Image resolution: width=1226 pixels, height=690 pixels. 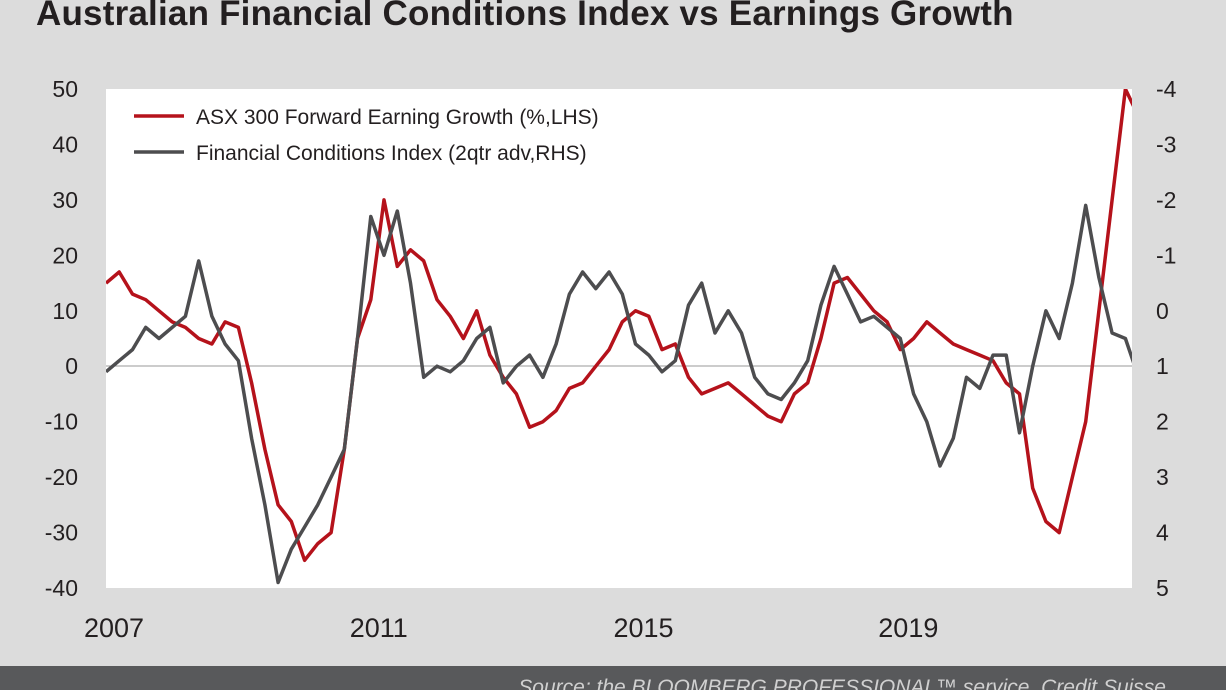 What do you see at coordinates (61, 422) in the screenshot?
I see `left-tick-label: -10` at bounding box center [61, 422].